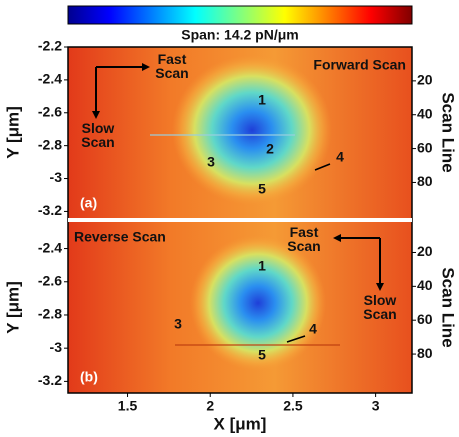 The image size is (459, 437). Describe the element at coordinates (239, 35) in the screenshot. I see `colorbar-label: Span: 14.2 pN/μm` at that location.